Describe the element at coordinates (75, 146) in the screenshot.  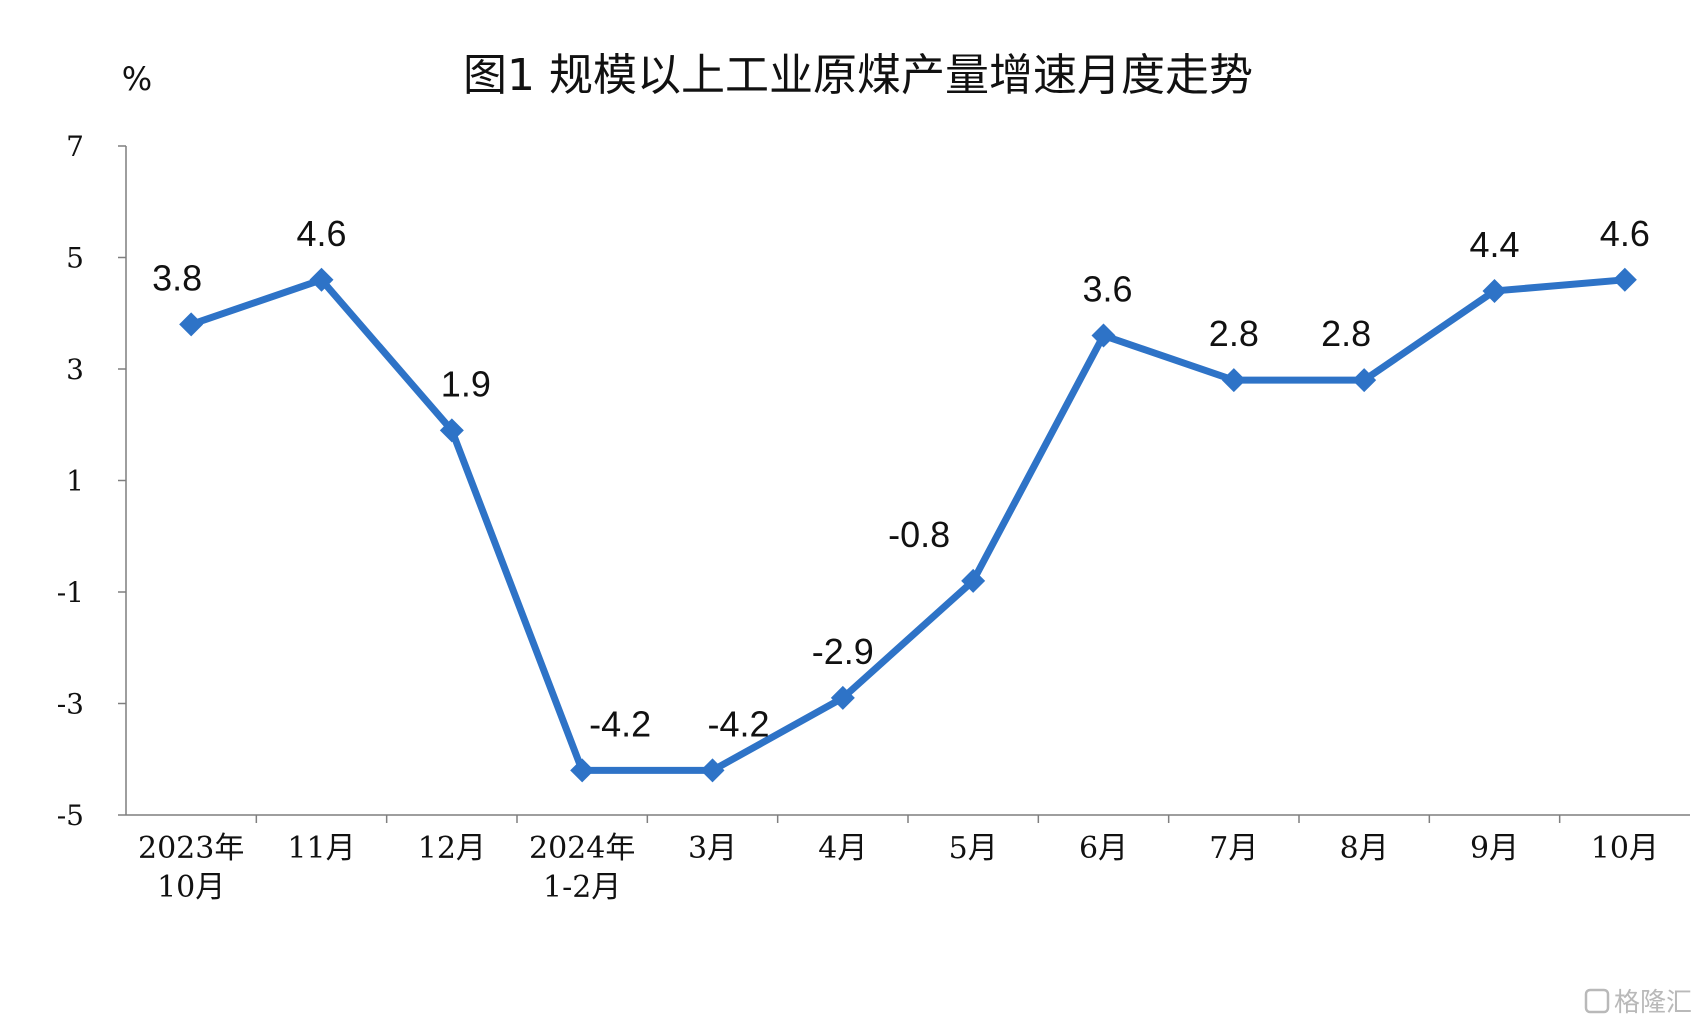
I see `y-tick-label: 7` at that location.